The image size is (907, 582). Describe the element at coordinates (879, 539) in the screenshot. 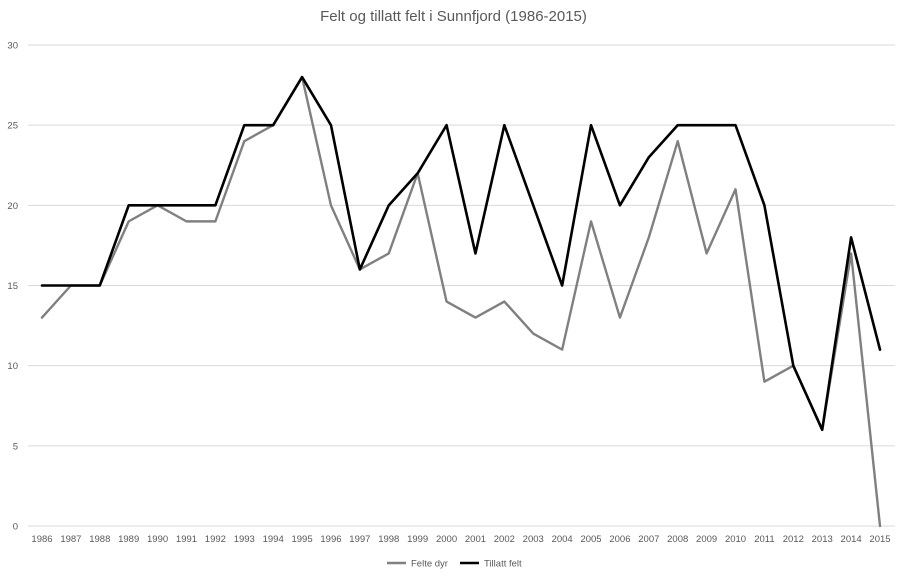

I see `x-tick-label: 2015` at that location.